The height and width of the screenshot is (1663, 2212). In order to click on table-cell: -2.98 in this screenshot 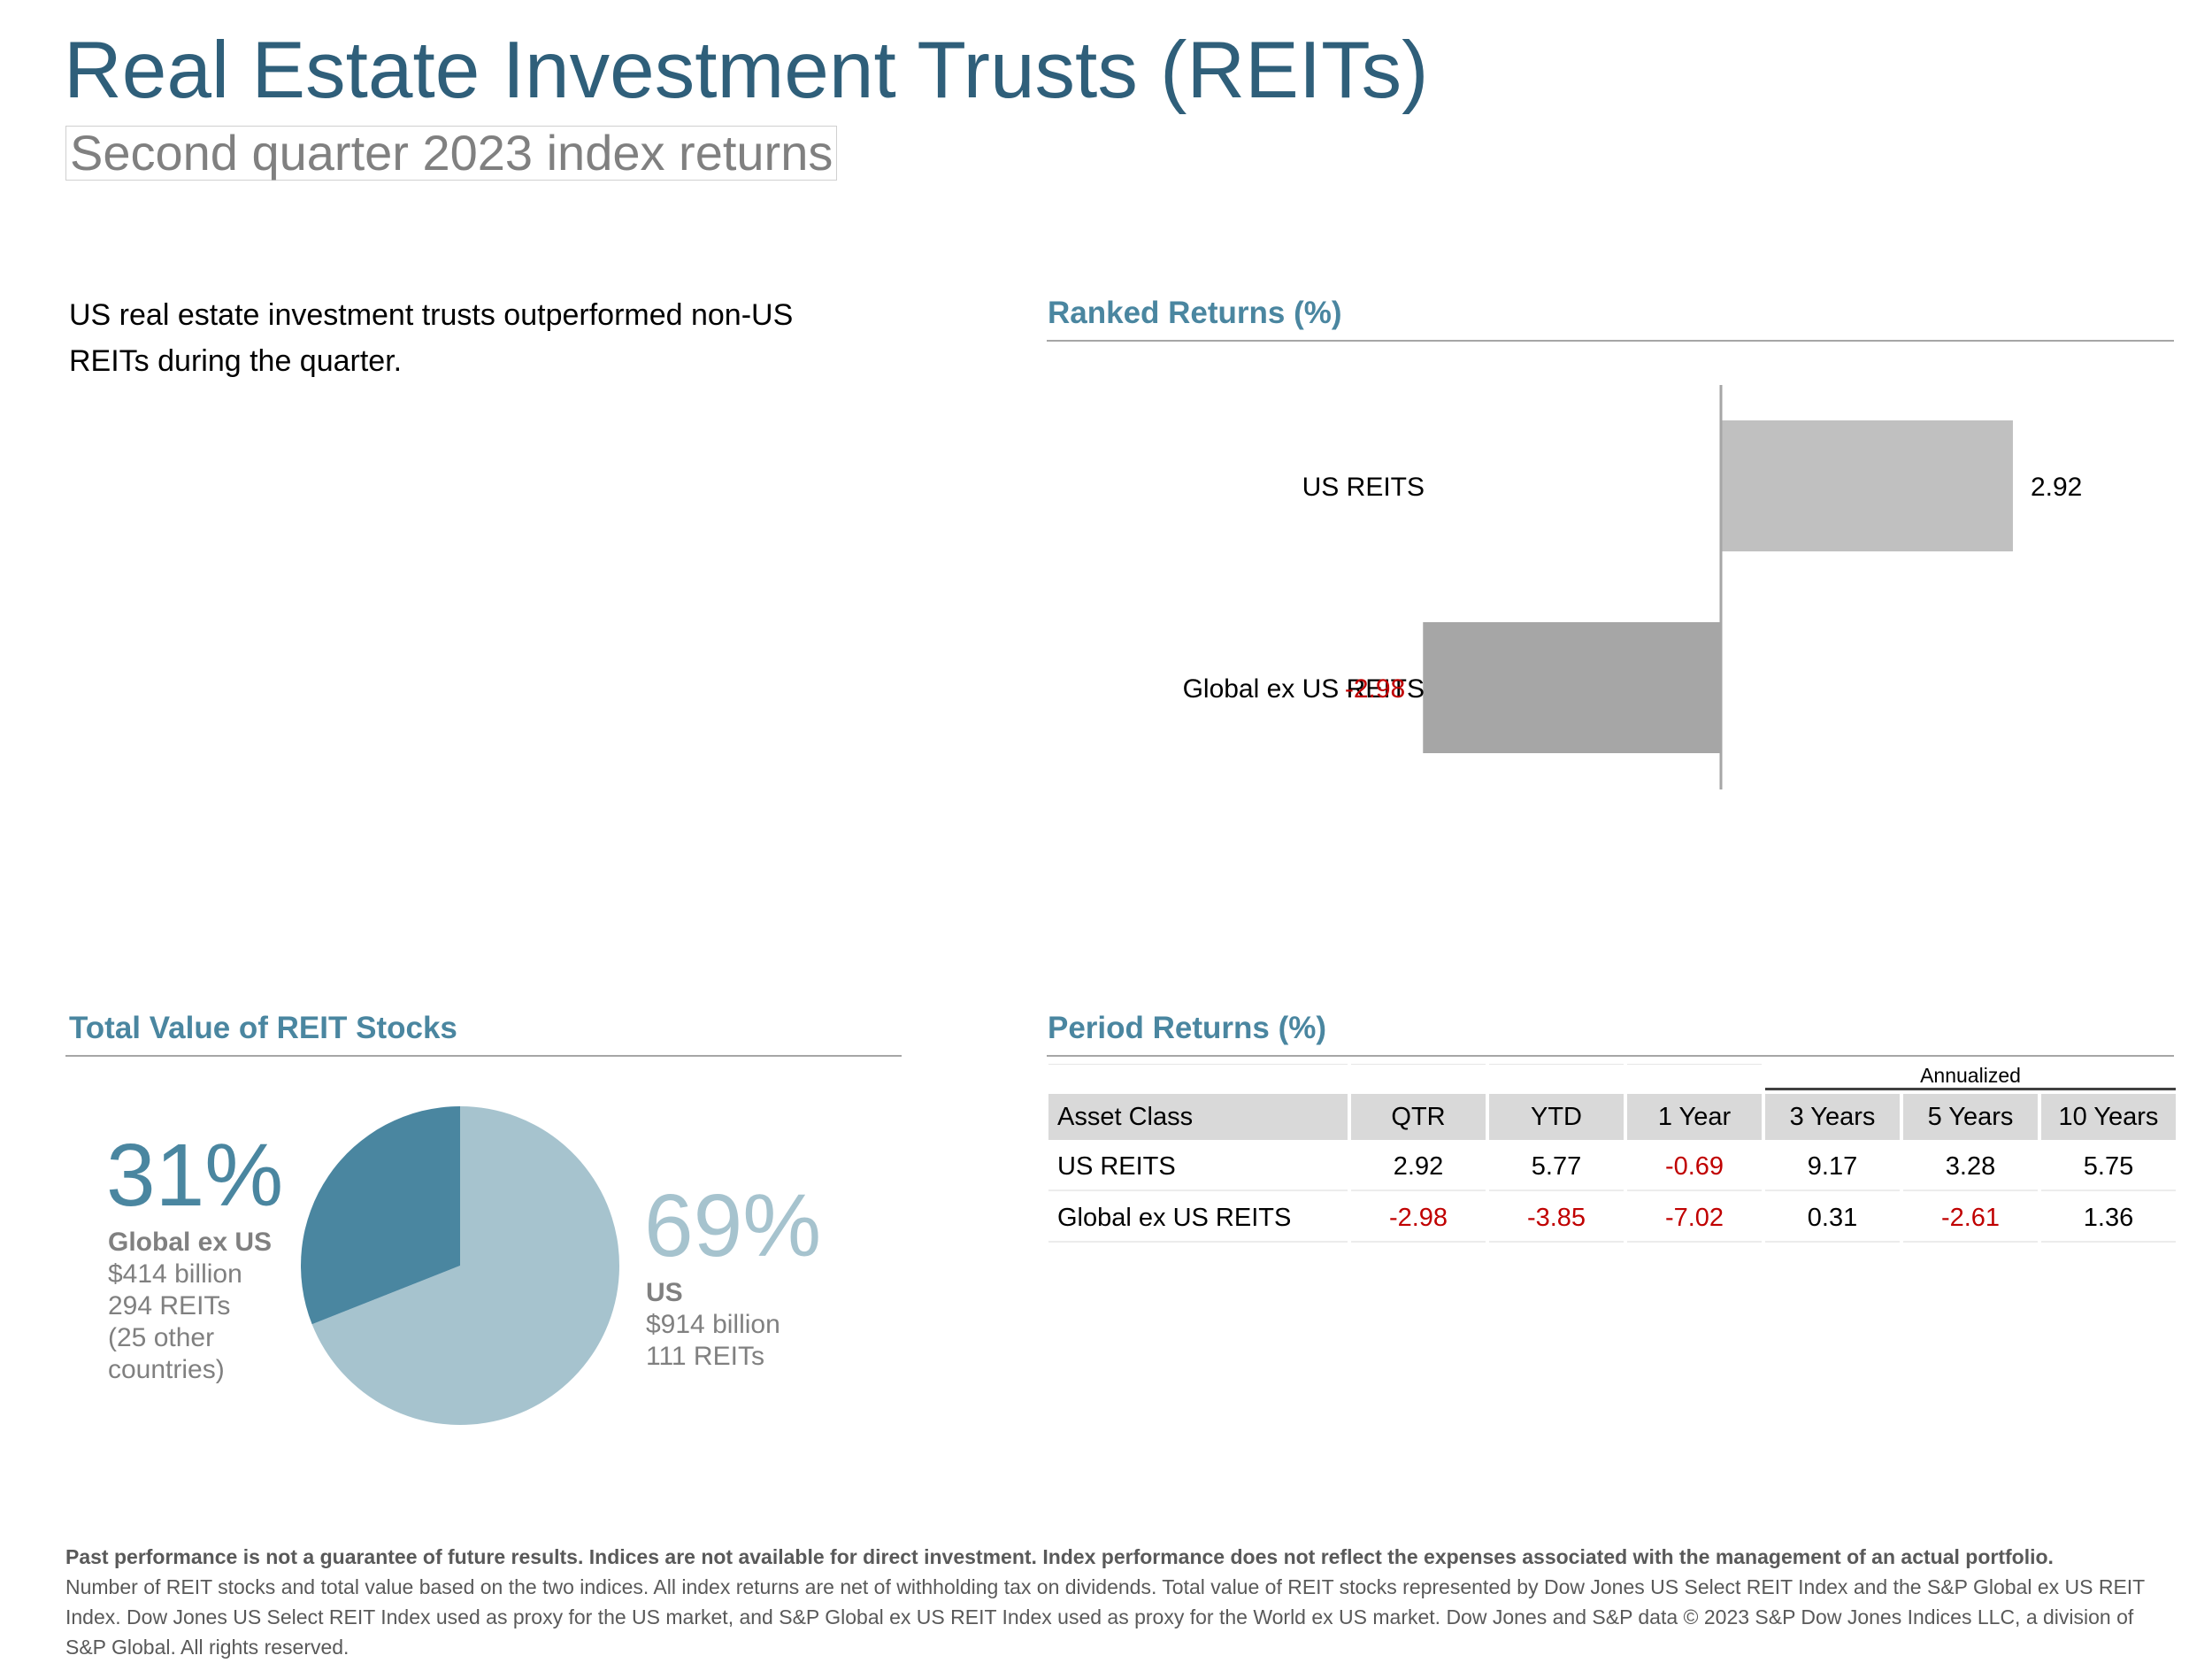, I will do `click(1419, 1219)`.